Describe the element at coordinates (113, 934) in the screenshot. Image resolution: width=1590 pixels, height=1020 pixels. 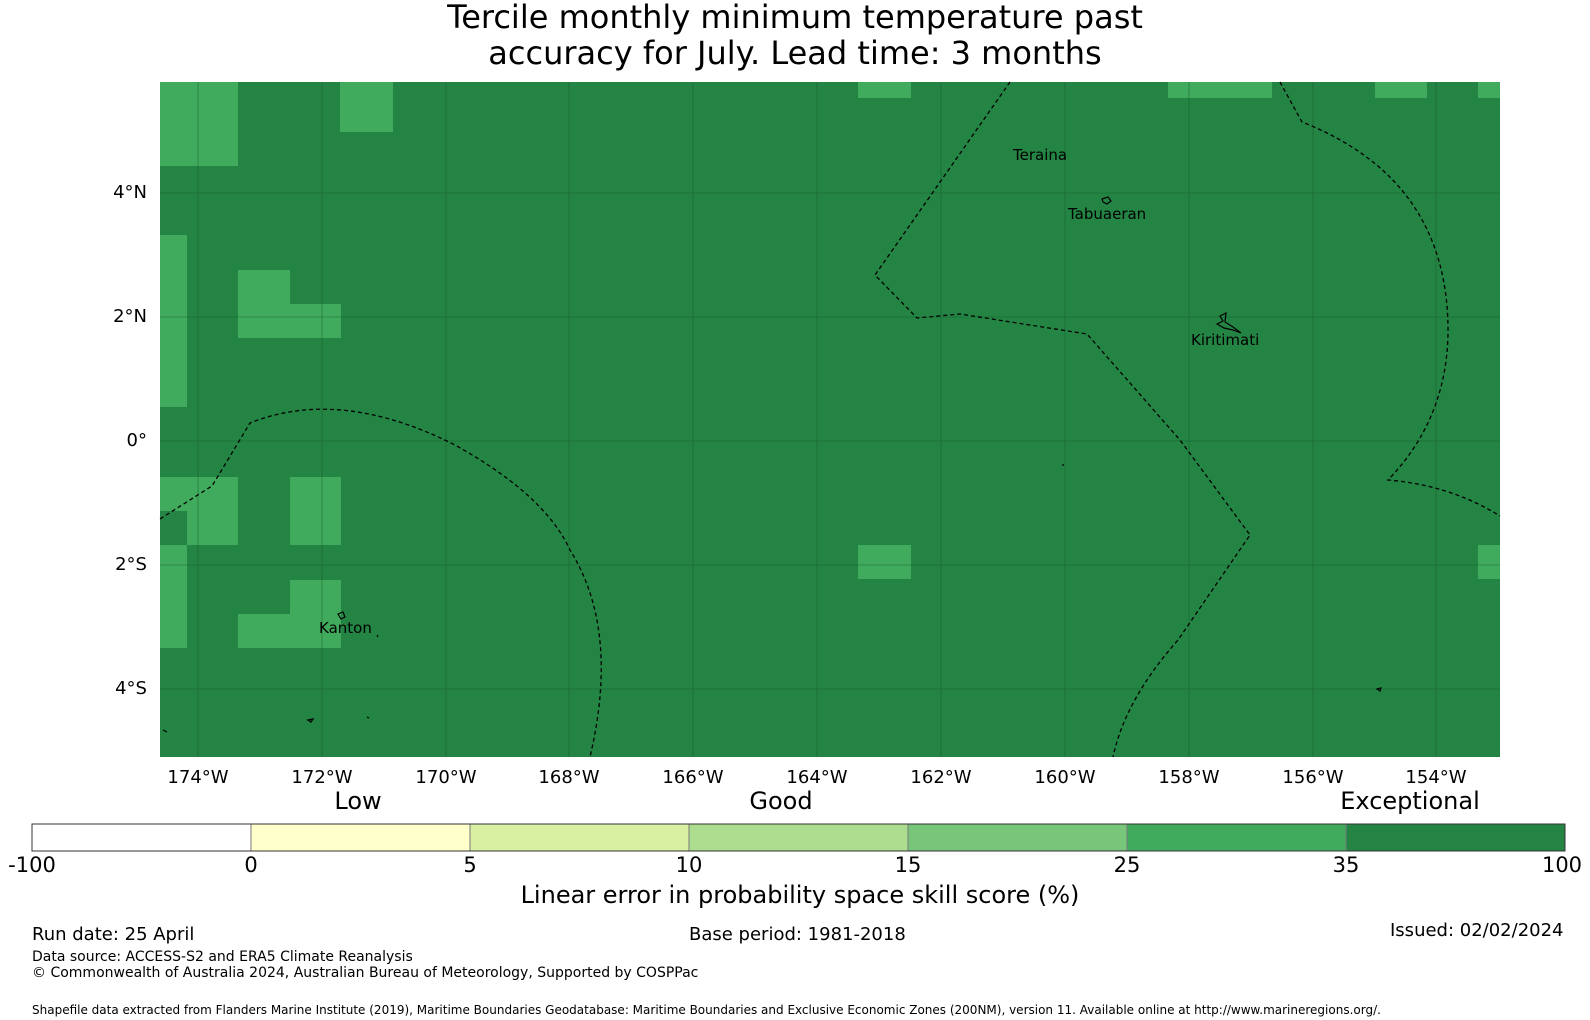
I see `run-date: Run date: 25 April` at that location.